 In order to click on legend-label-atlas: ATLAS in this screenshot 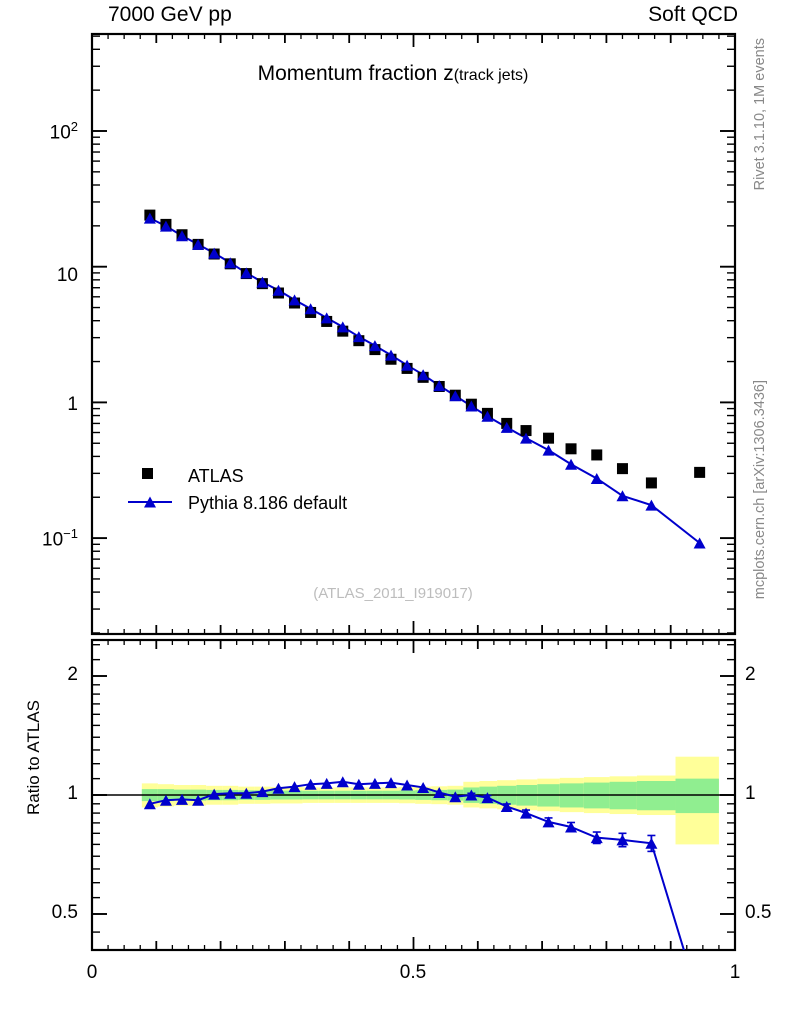, I will do `click(216, 476)`.